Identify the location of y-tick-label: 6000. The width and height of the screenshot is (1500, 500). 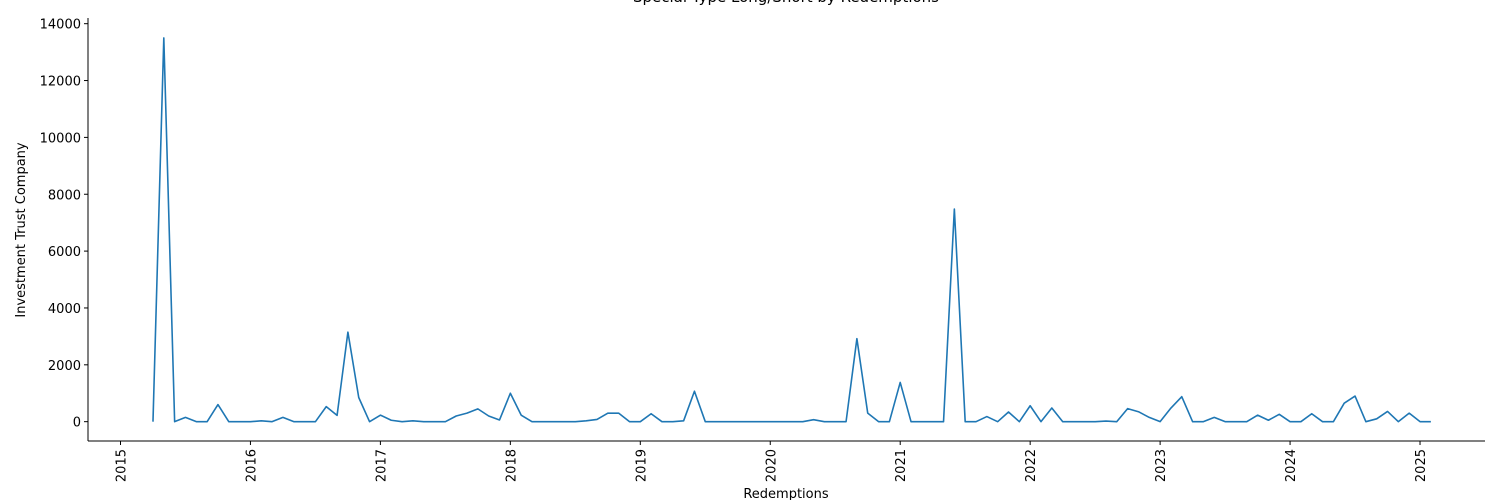
(64, 252).